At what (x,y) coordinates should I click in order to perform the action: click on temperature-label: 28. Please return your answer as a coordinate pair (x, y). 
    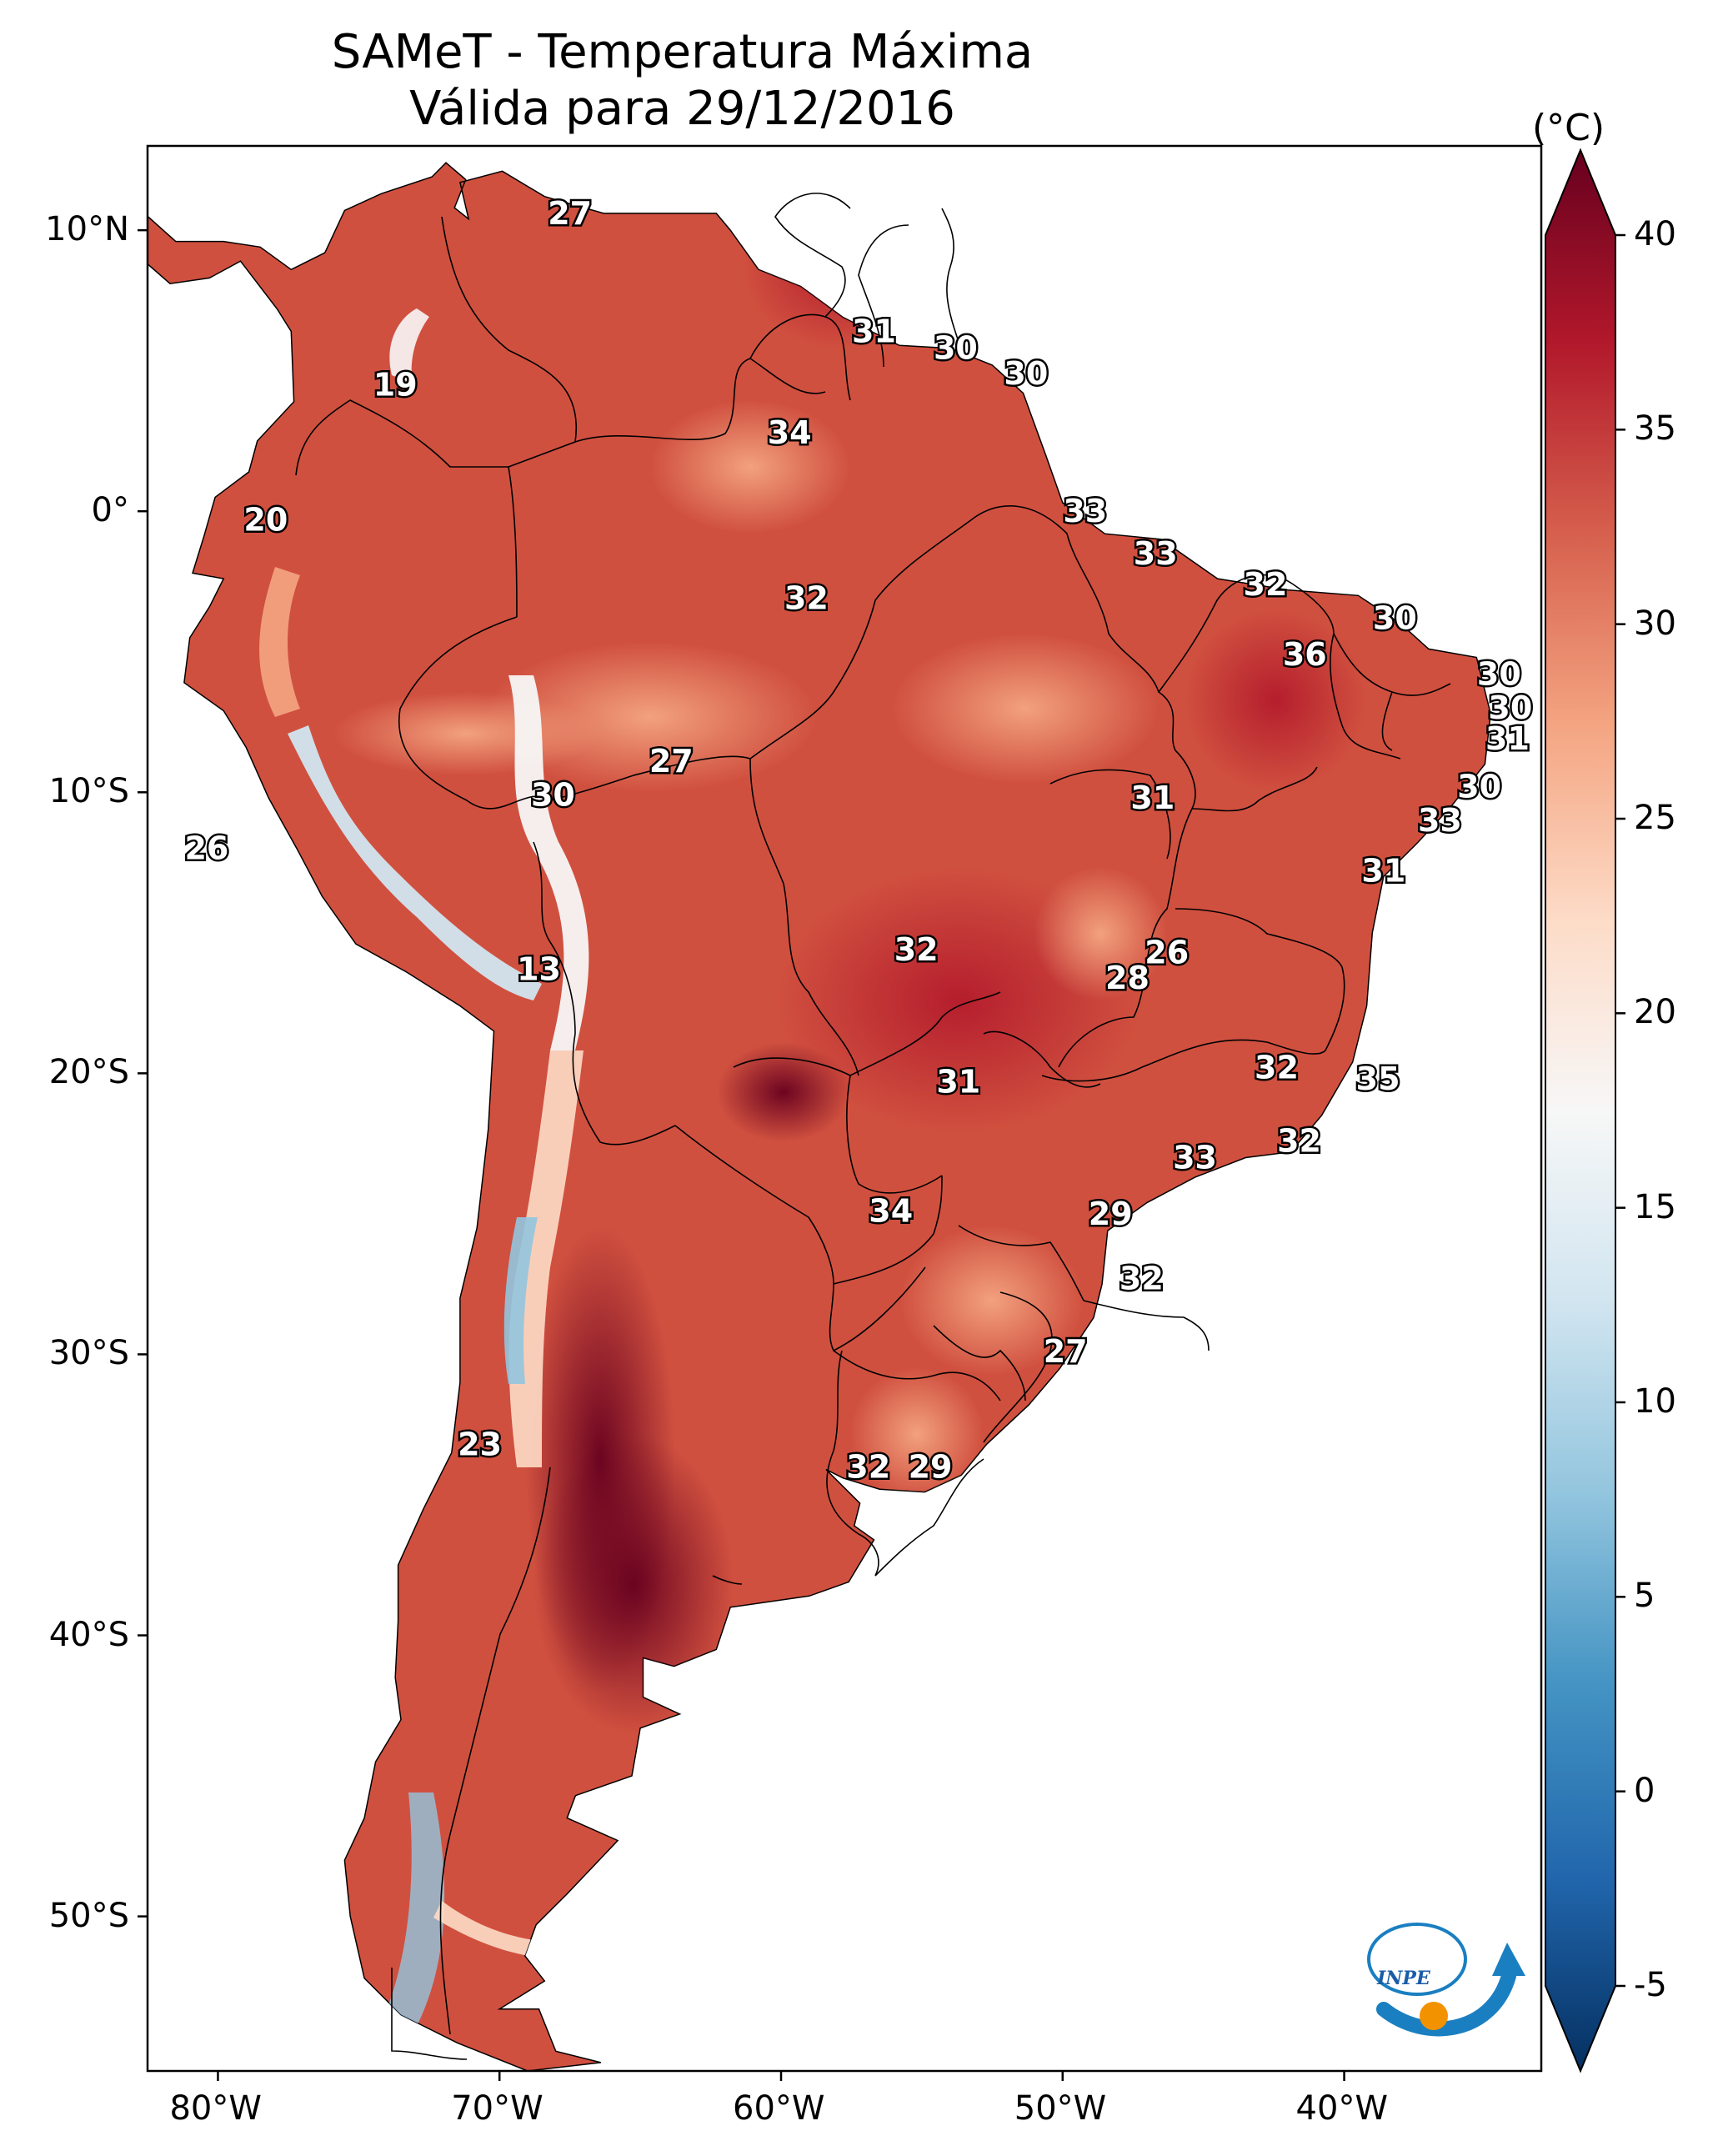
    Looking at the image, I should click on (1128, 978).